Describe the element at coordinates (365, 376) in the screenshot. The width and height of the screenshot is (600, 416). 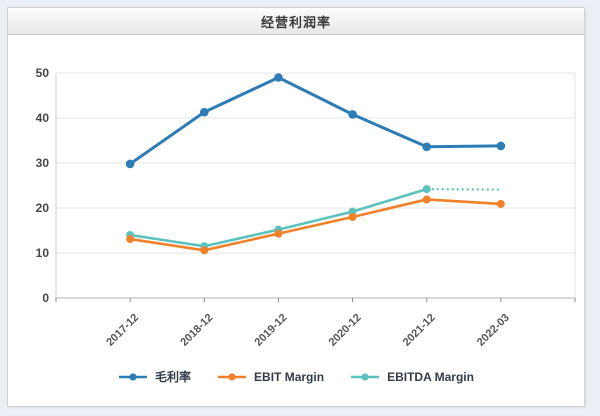
I see `legend-marker-ebitda-margin` at that location.